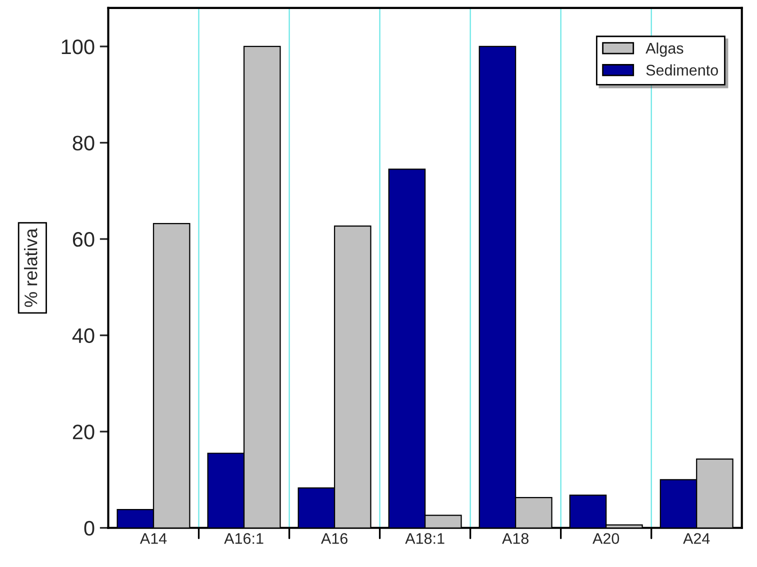  I want to click on x-tick-label: A16, so click(334, 538).